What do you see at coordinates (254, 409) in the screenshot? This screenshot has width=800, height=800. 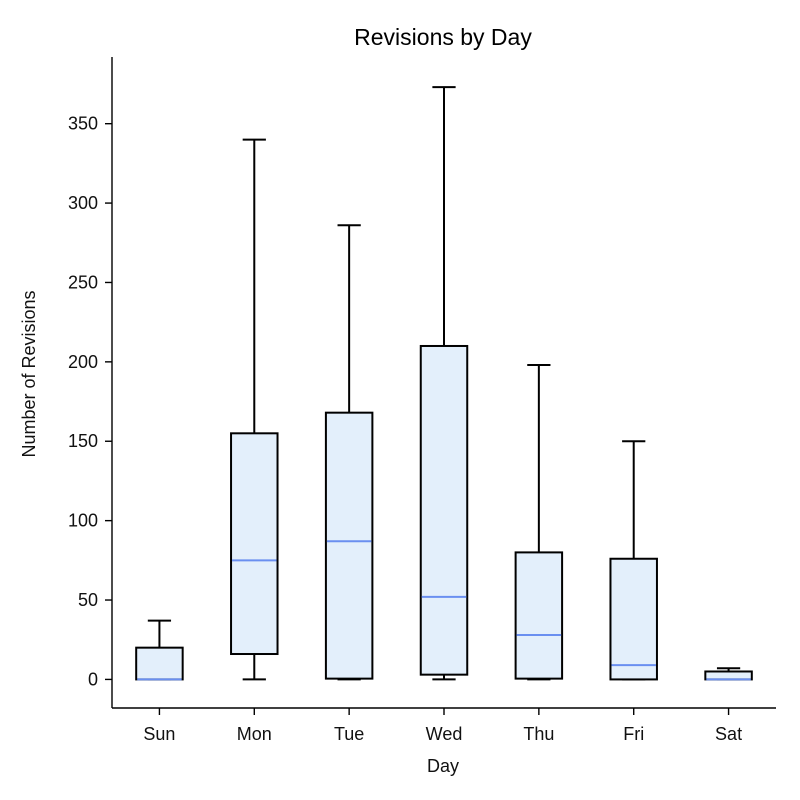 I see `box-mon` at bounding box center [254, 409].